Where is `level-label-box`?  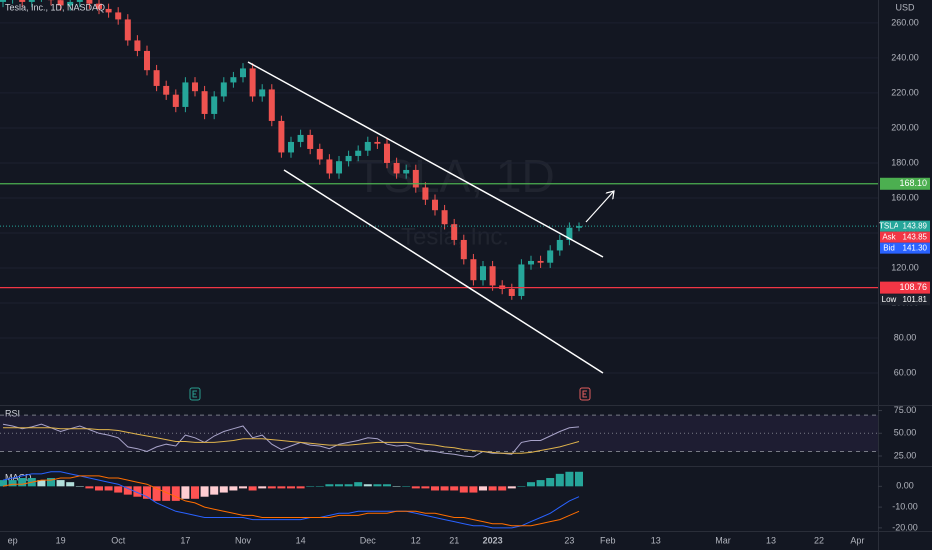
level-label-box is located at coordinates (905, 287).